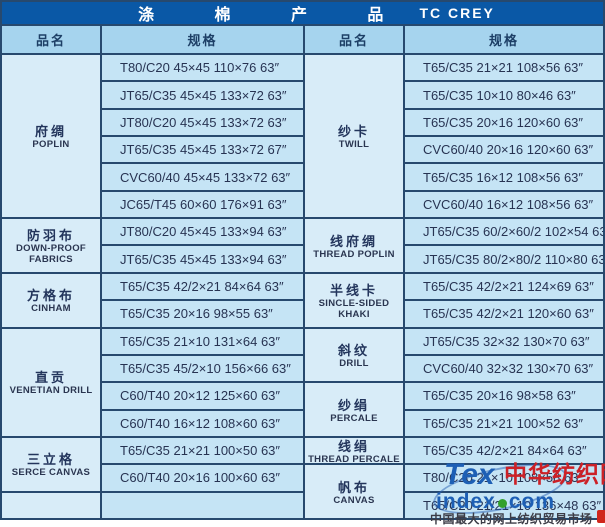  I want to click on spec-cell: JT65/C35 45×45 133×94 63″, so click(202, 259).